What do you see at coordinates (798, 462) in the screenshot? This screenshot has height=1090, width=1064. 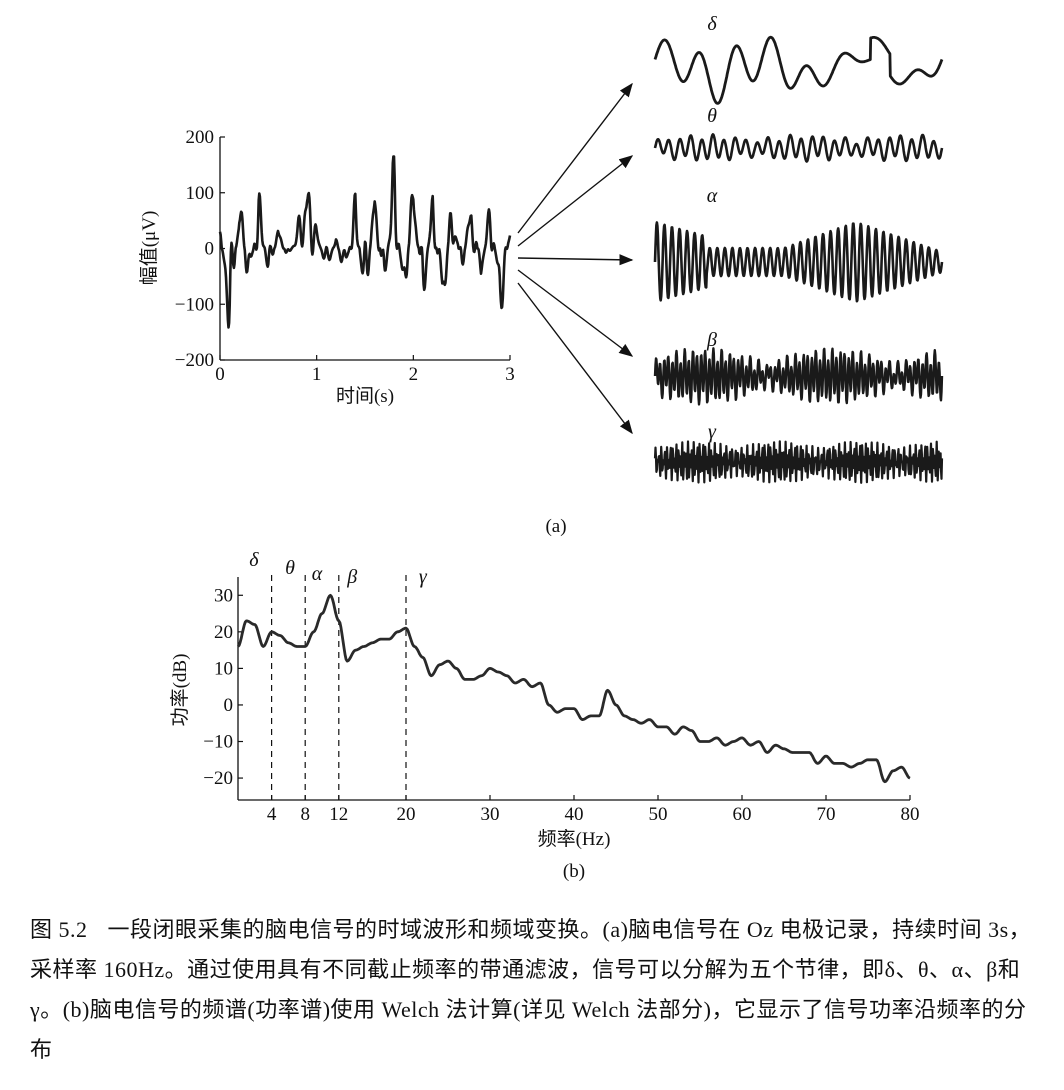 I see `gamma-wave-line` at bounding box center [798, 462].